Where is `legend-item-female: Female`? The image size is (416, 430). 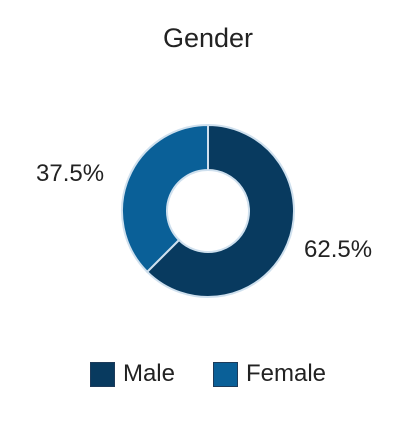
legend-item-female: Female is located at coordinates (269, 374).